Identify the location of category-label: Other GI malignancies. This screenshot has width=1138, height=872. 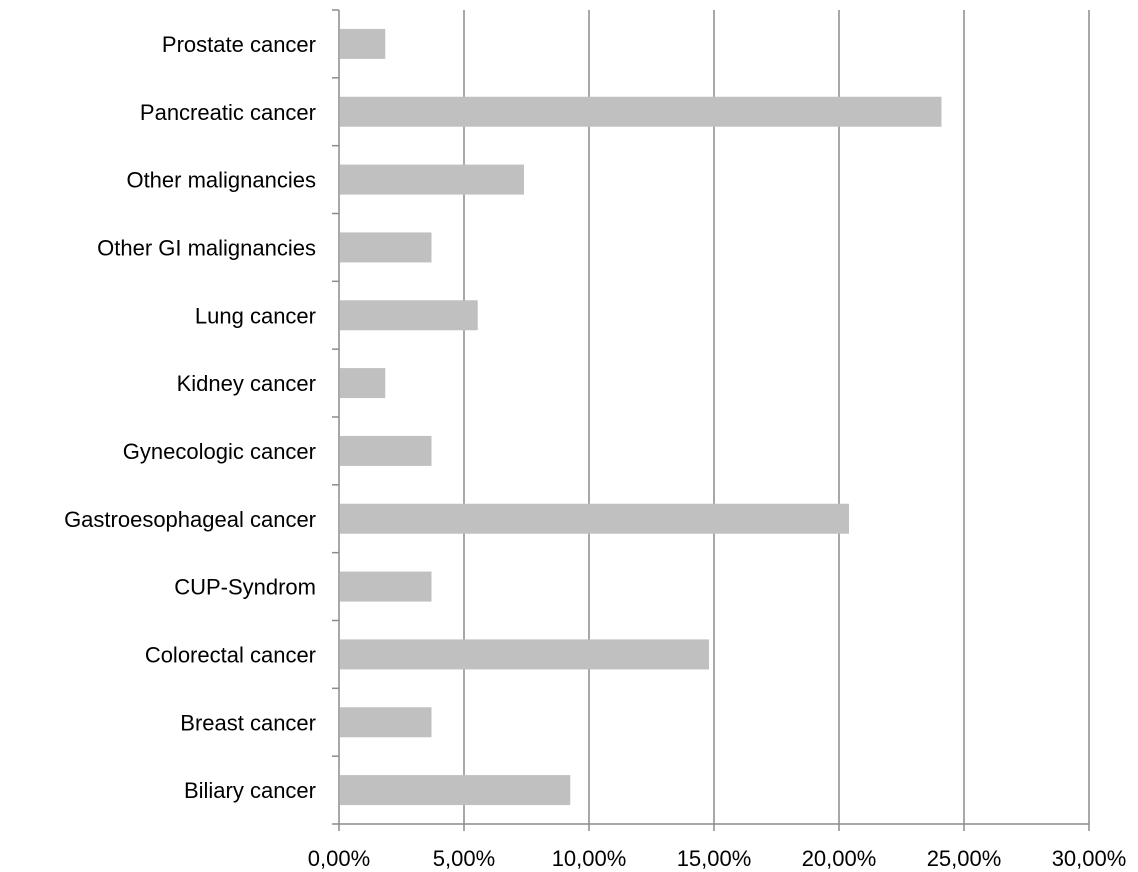
(206, 247).